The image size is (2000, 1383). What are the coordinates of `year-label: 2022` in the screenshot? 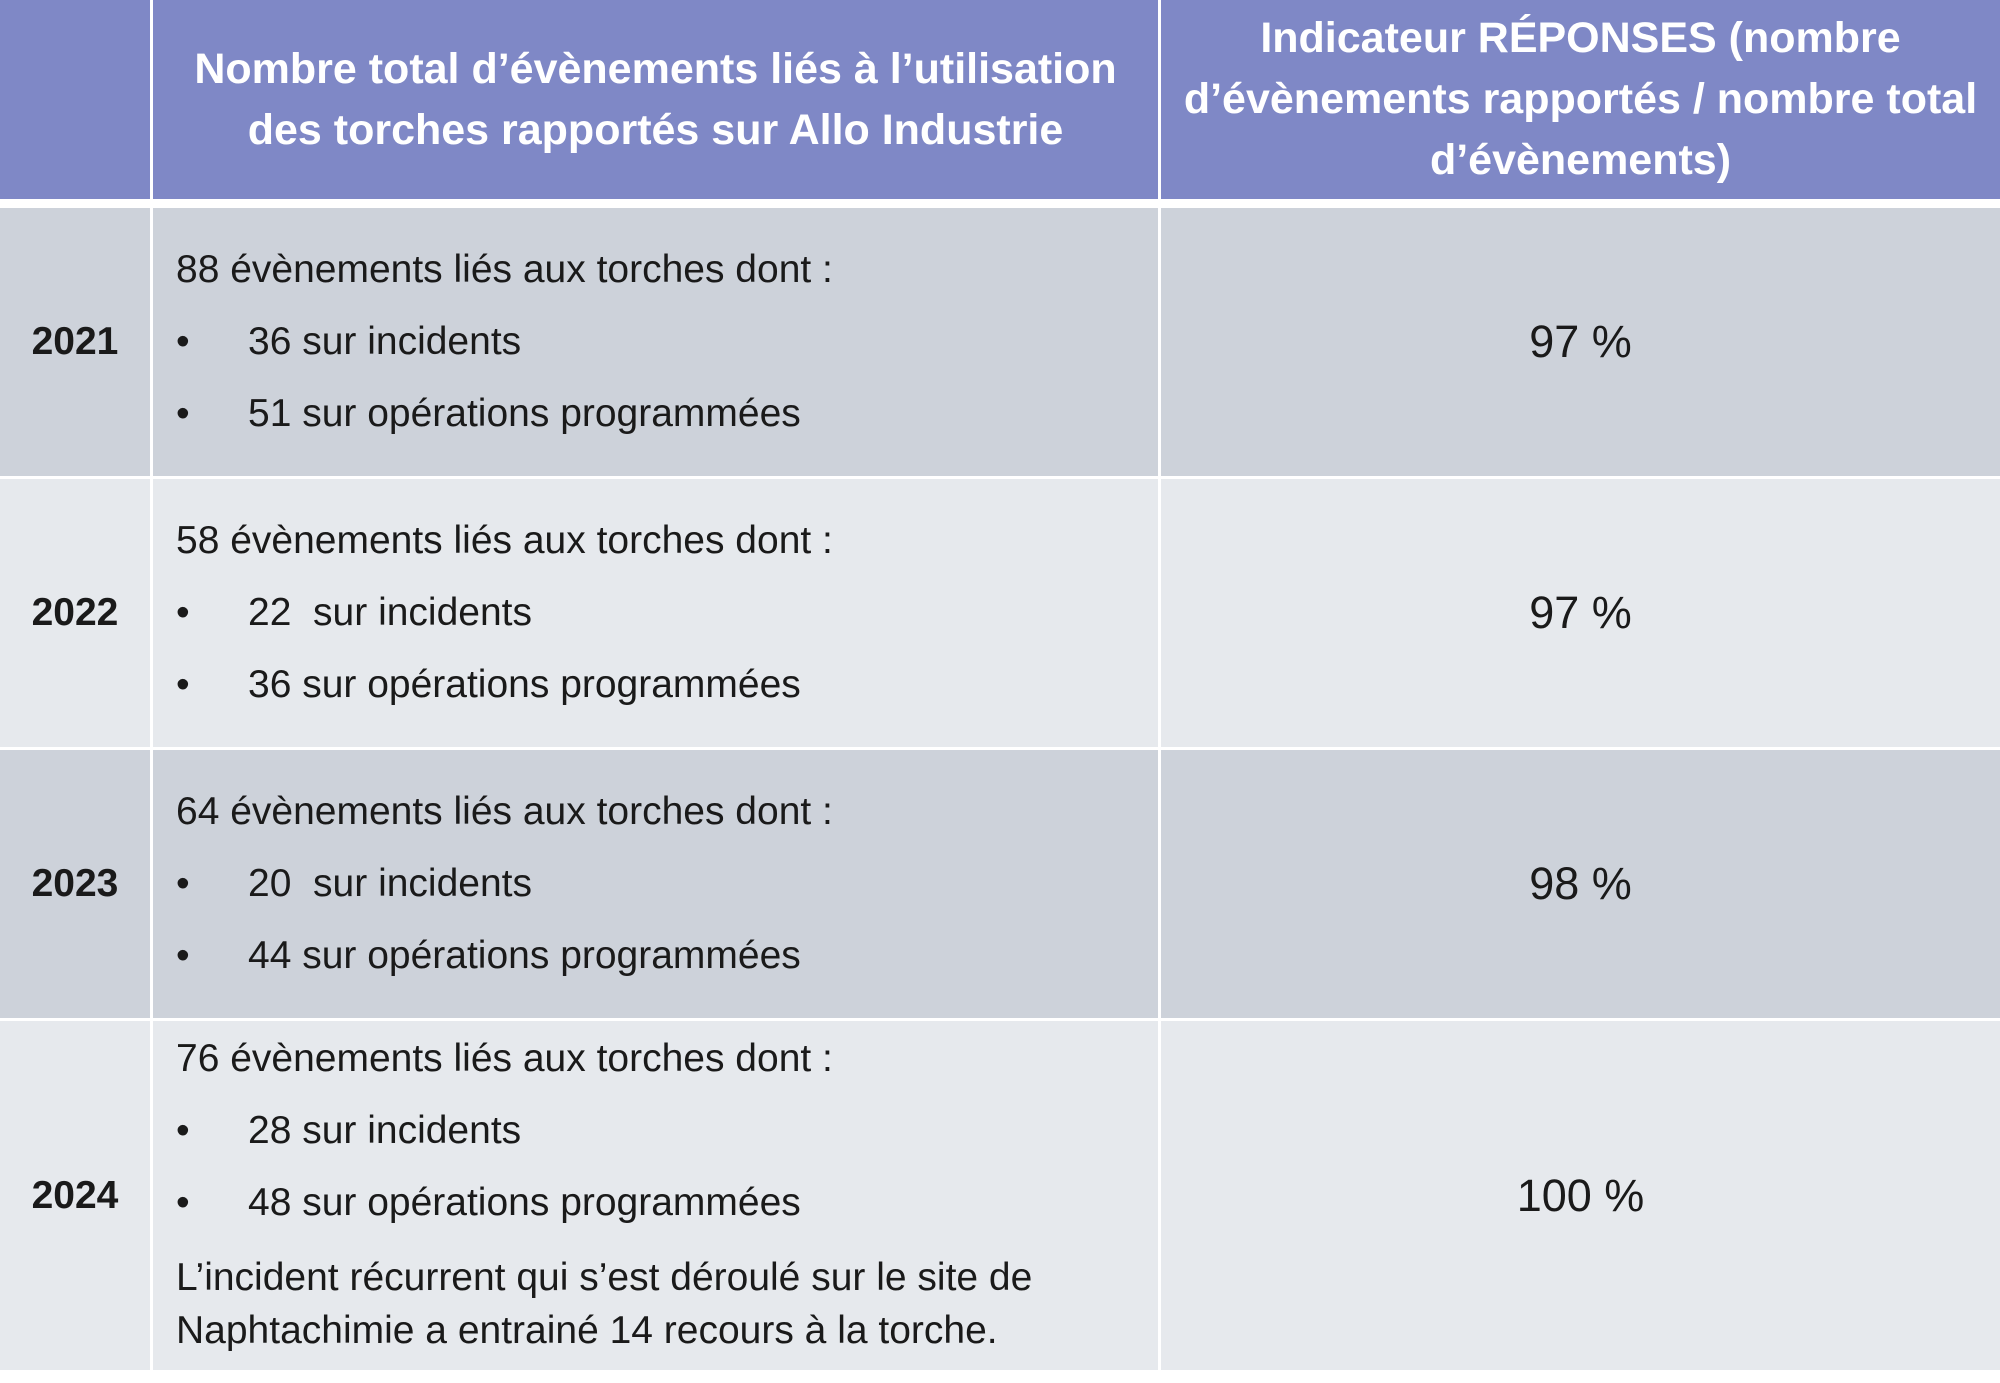 It's located at (75, 612).